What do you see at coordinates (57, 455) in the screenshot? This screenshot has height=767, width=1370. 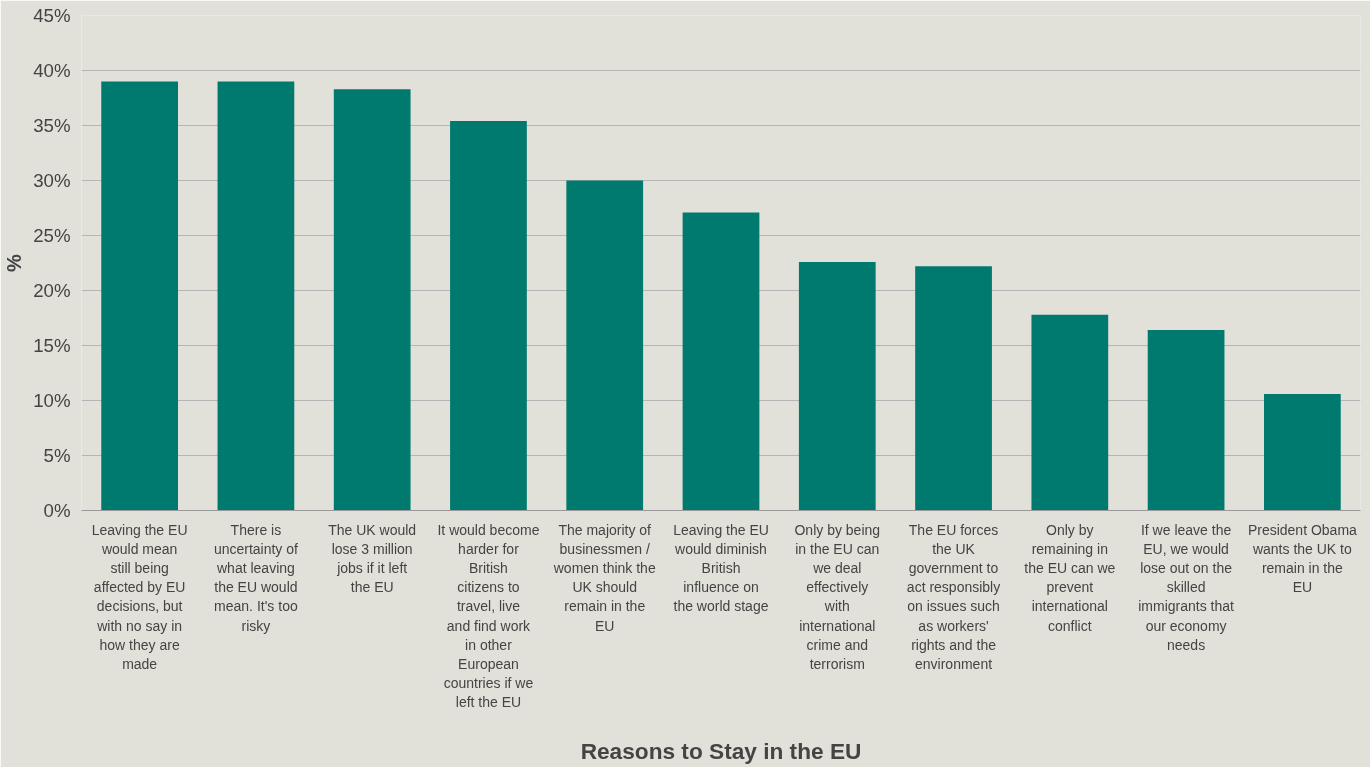 I see `y-tick-label: 5%` at bounding box center [57, 455].